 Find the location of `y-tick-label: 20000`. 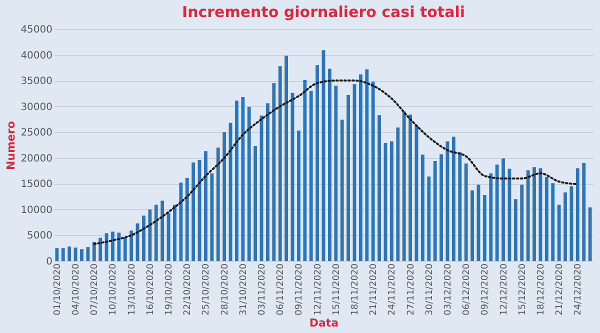

y-tick-label: 20000 is located at coordinates (36, 158).